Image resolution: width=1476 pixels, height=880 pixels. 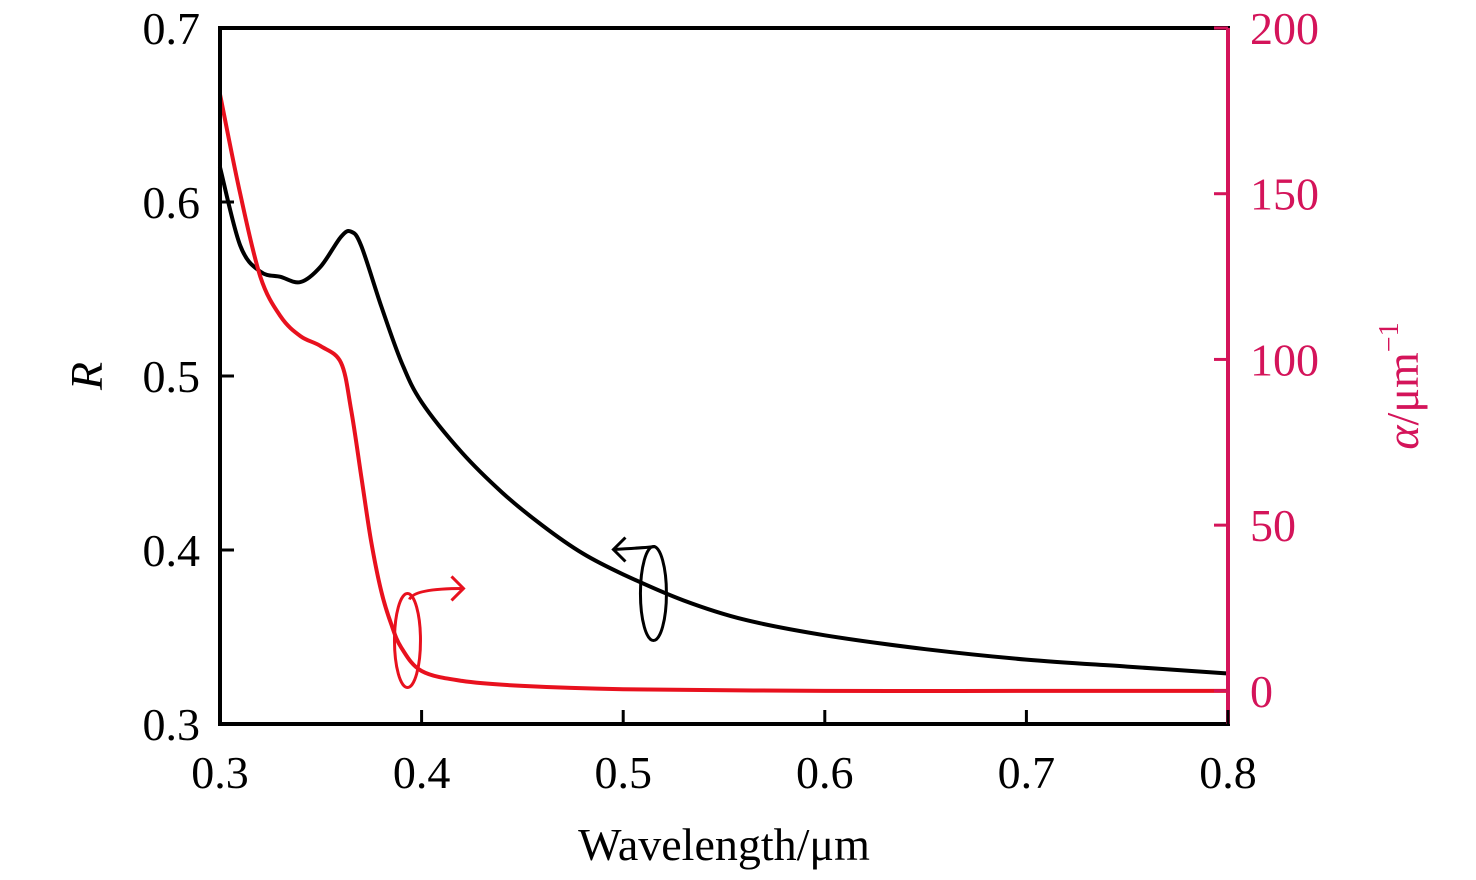 I want to click on y-right-tick-label: 200, so click(x=1284, y=28).